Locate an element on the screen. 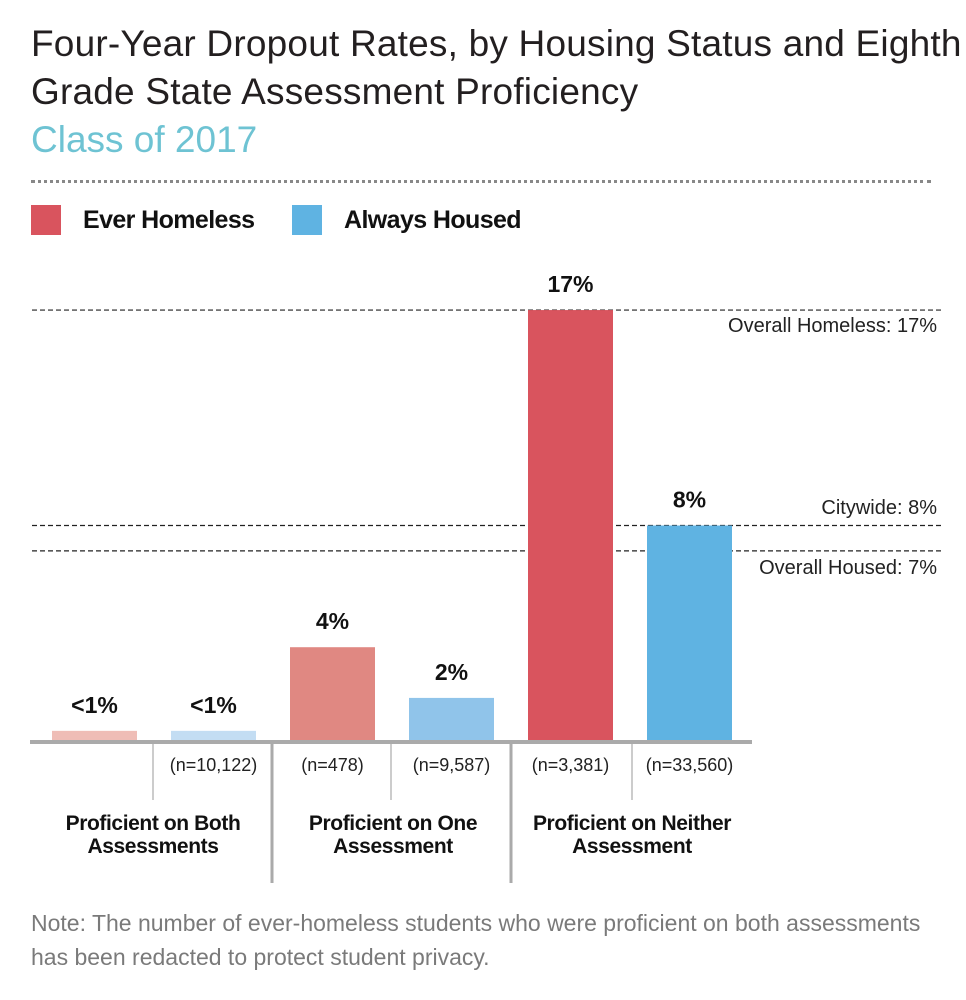  category-label: Proficient on Neither is located at coordinates (632, 823).